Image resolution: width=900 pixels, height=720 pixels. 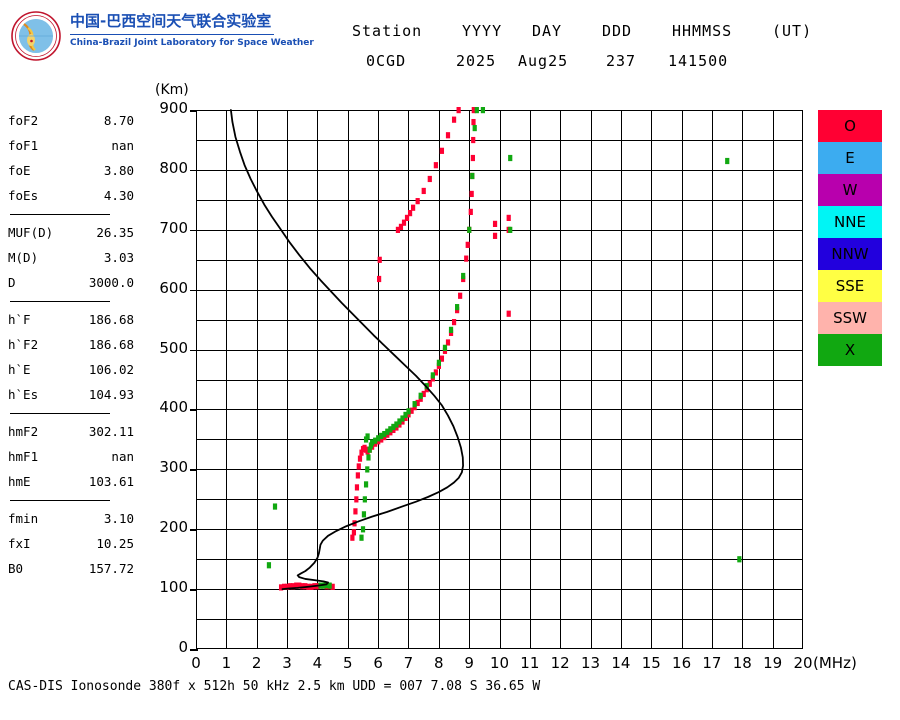 I want to click on x-tick-label: 6, so click(x=378, y=663).